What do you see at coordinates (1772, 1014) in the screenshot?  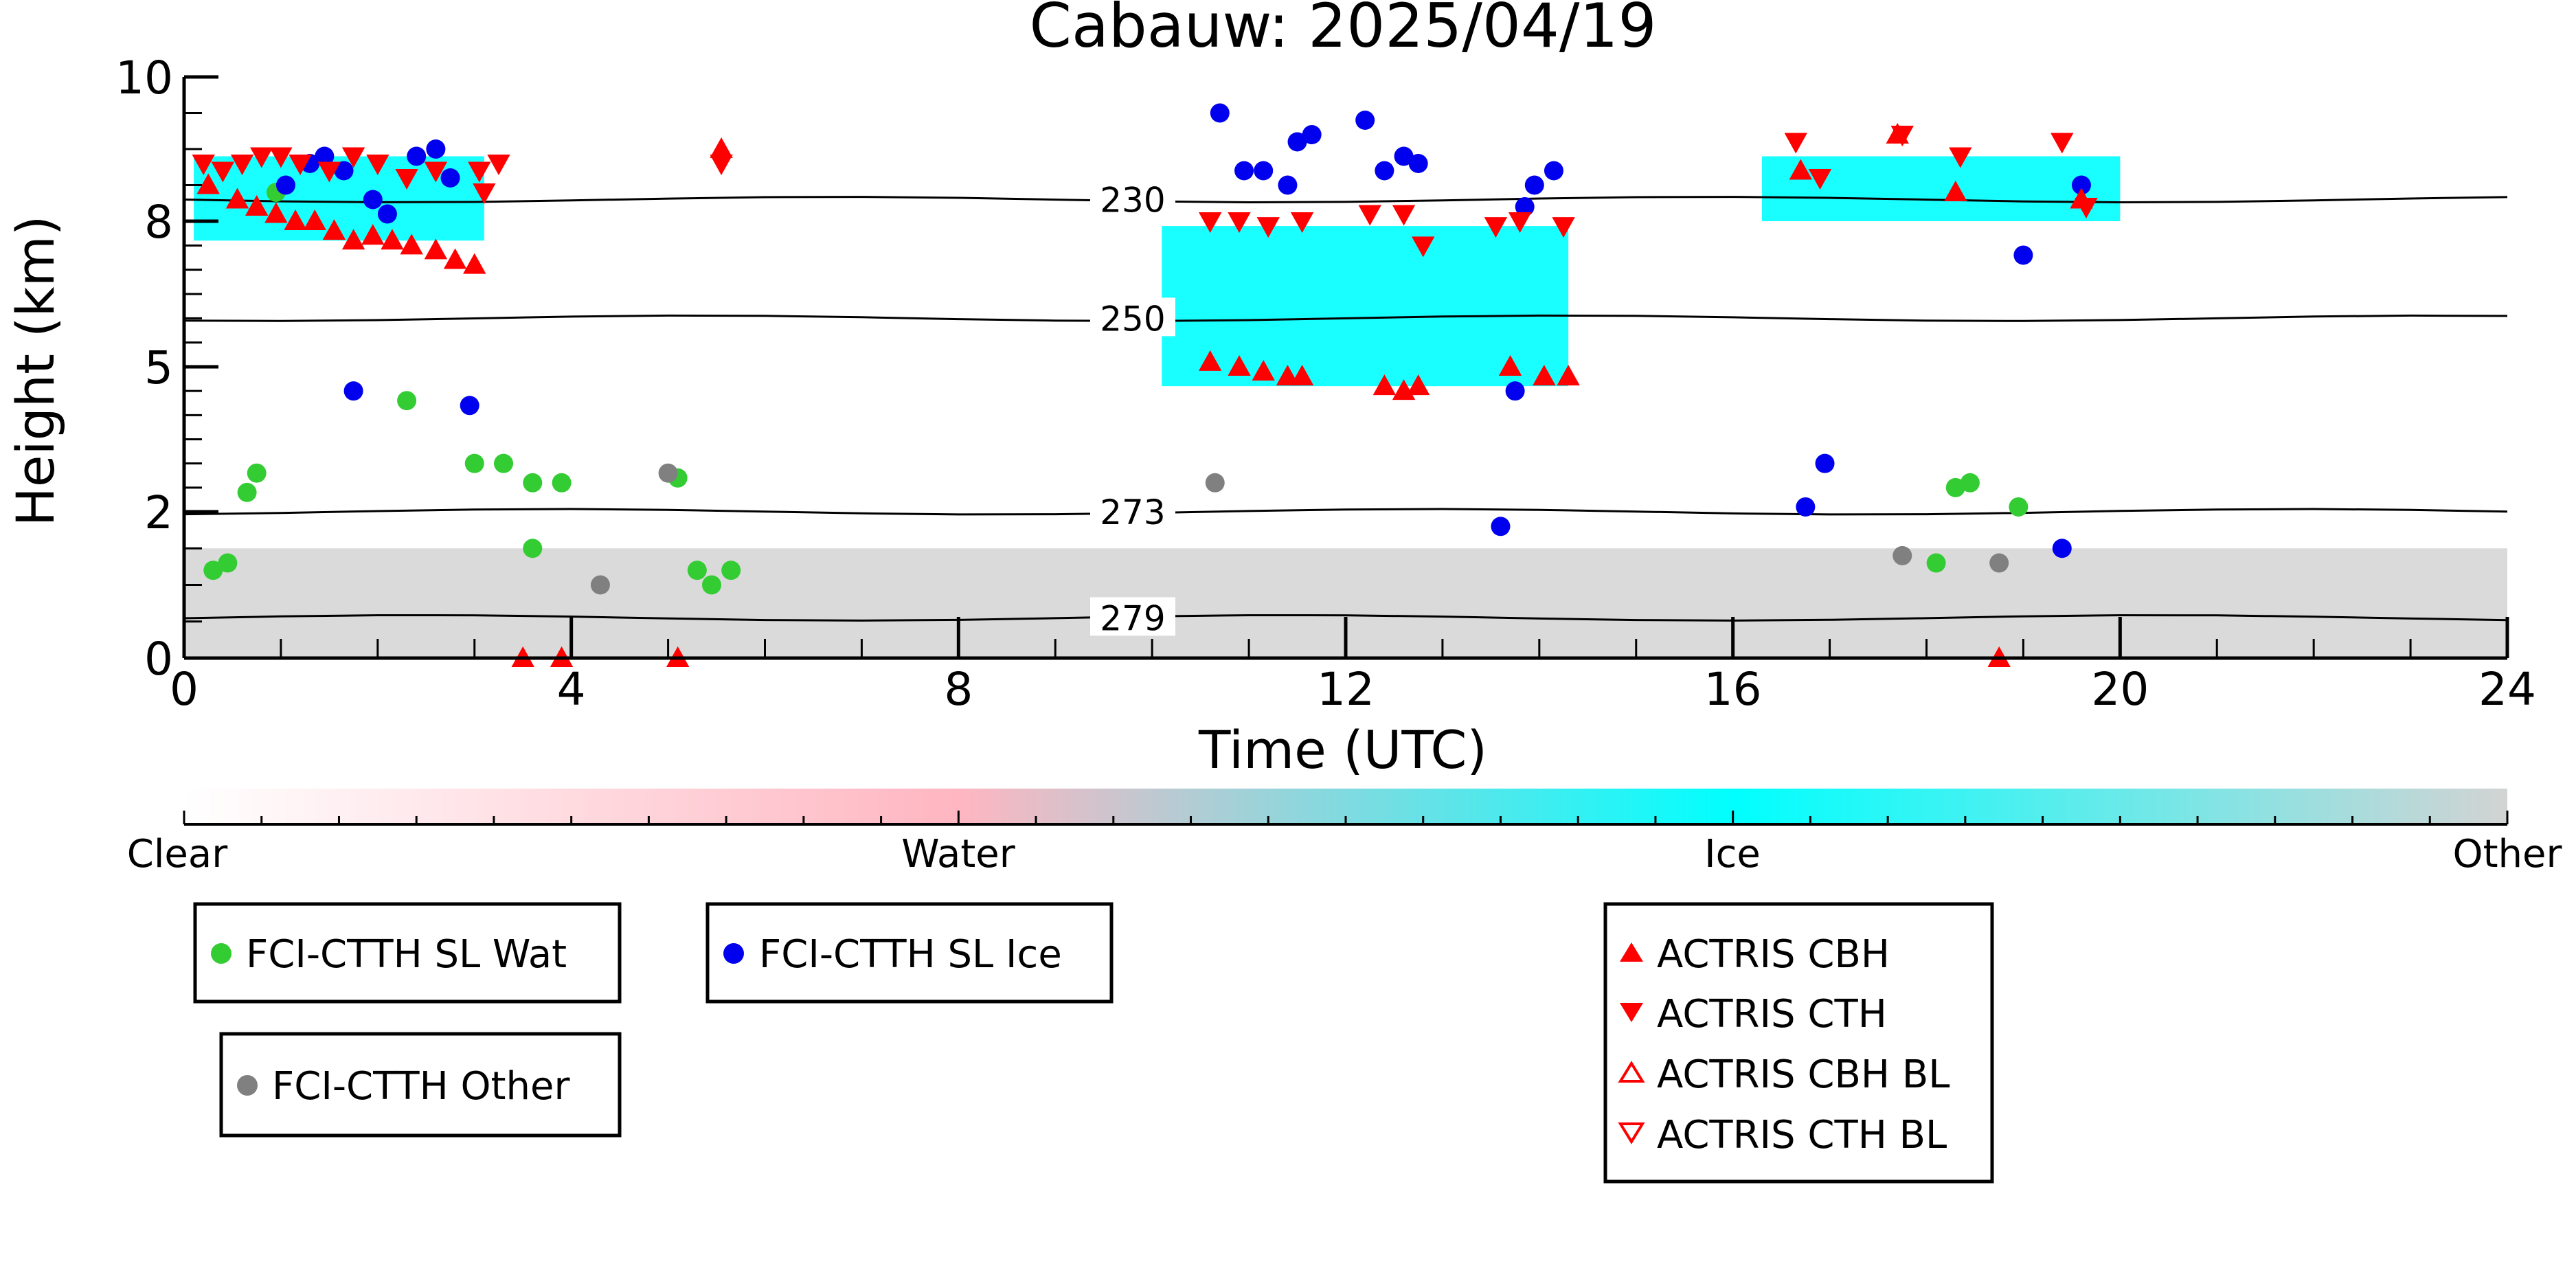 I see `legend-label-cth: ACTRIS CTH` at bounding box center [1772, 1014].